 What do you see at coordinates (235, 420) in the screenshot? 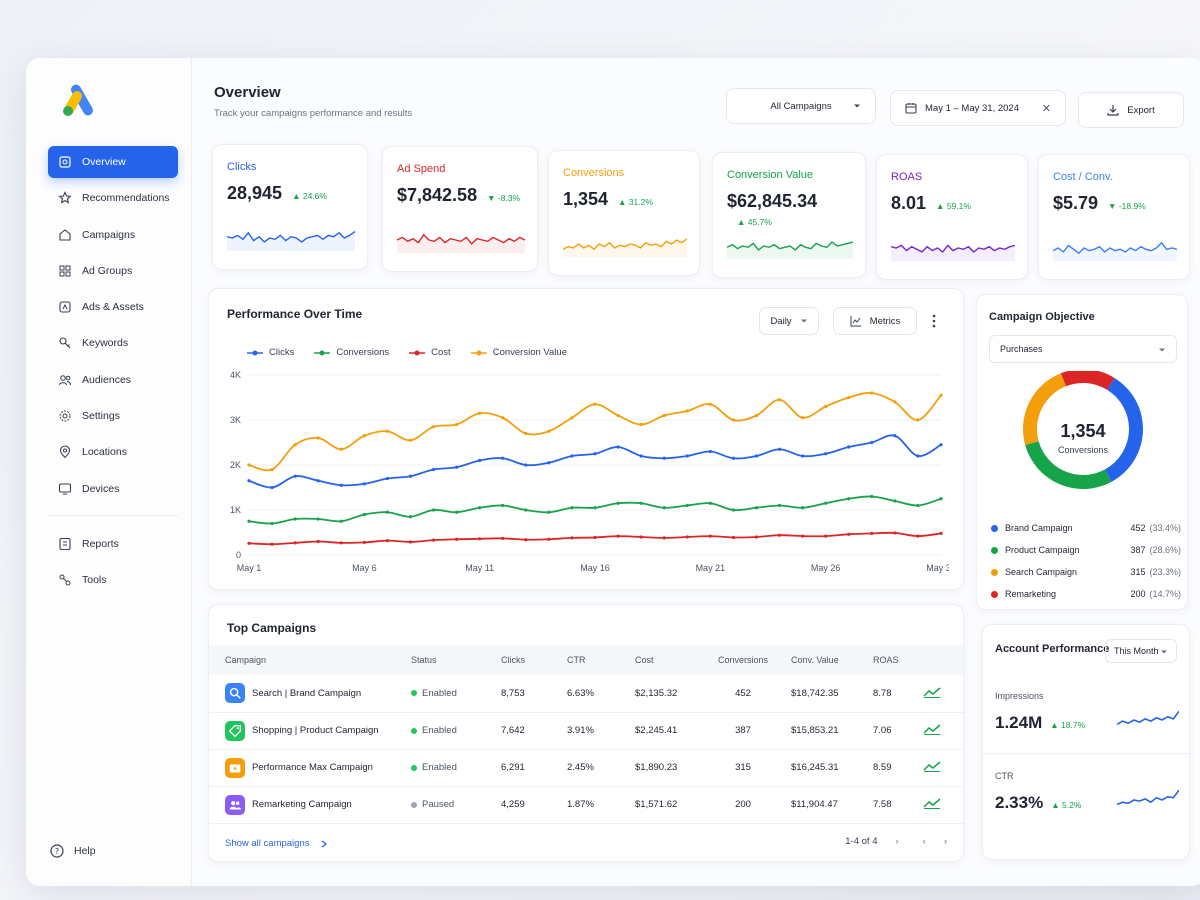
I see `y-tick-label: 3K` at bounding box center [235, 420].